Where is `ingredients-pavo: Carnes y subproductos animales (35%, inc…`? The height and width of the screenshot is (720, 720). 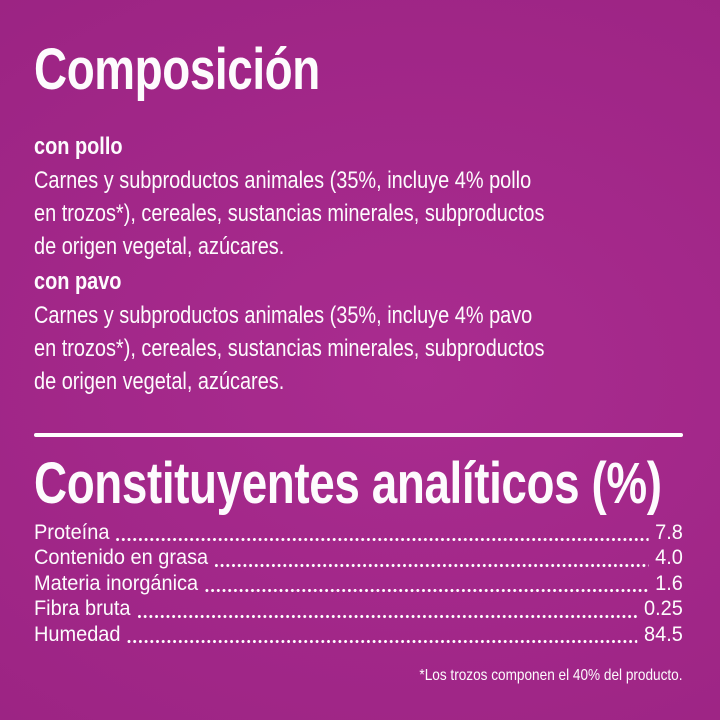
ingredients-pavo: Carnes y subproductos animales (35%, inc… is located at coordinates (289, 348).